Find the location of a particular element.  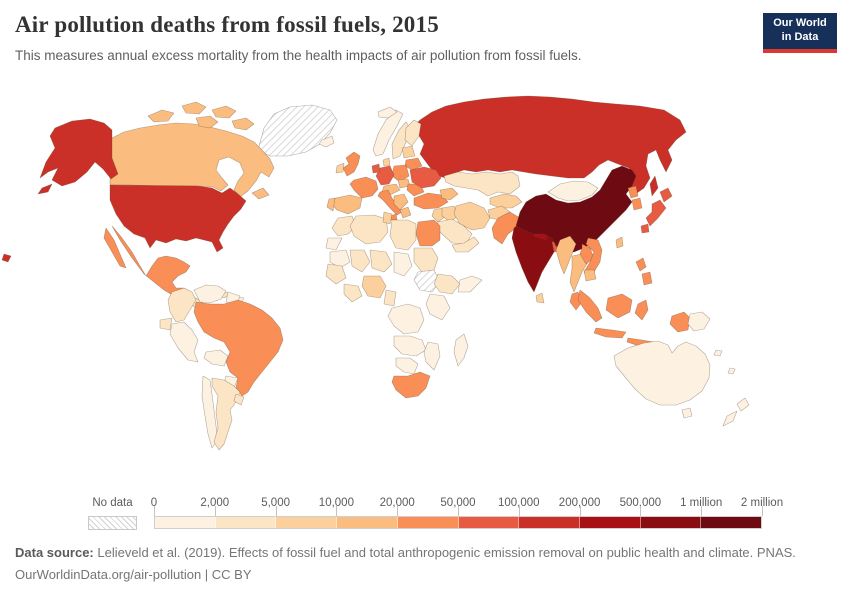

country-balkans is located at coordinates (401, 202).